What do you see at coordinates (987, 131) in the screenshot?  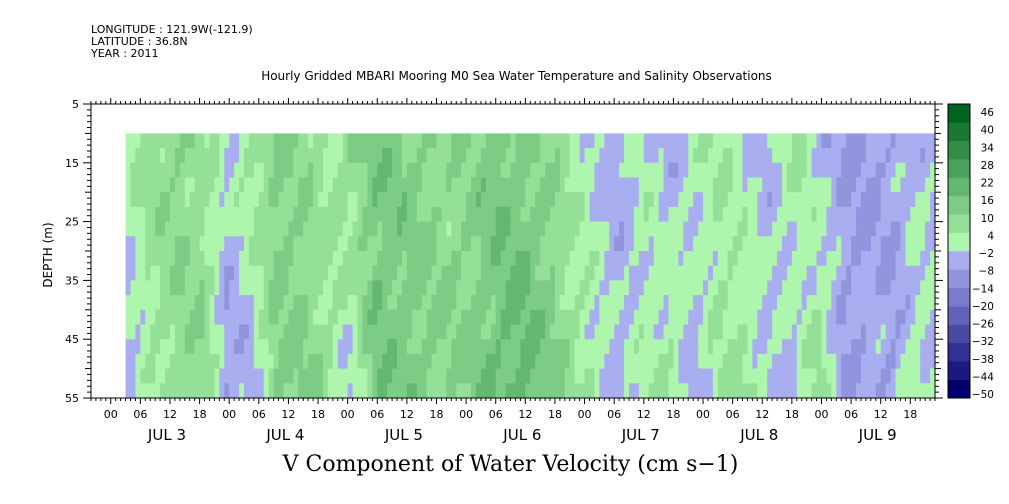 I see `colorbar-label: 40` at bounding box center [987, 131].